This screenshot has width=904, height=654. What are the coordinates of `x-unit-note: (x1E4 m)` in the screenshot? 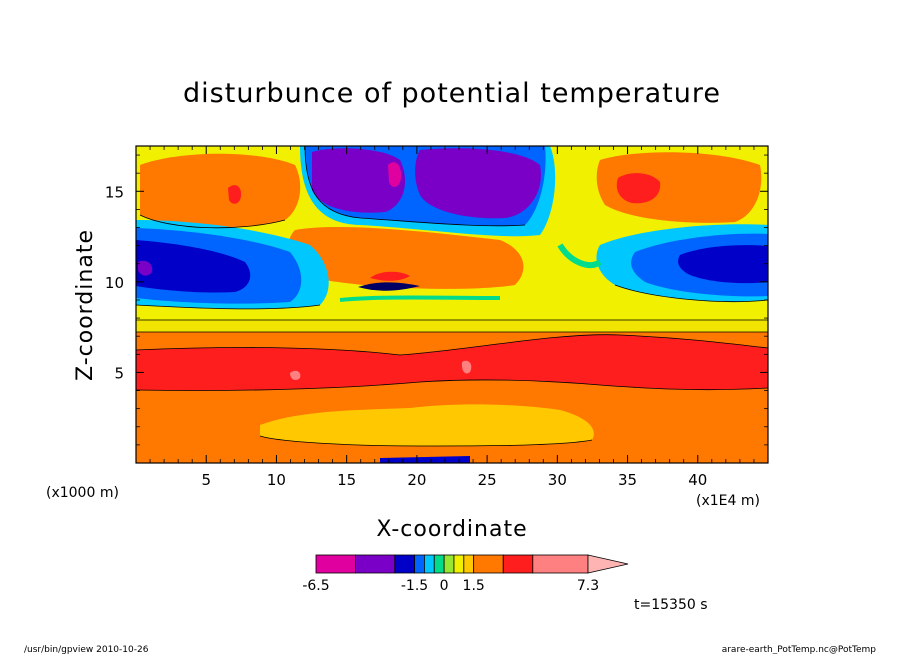 It's located at (728, 501).